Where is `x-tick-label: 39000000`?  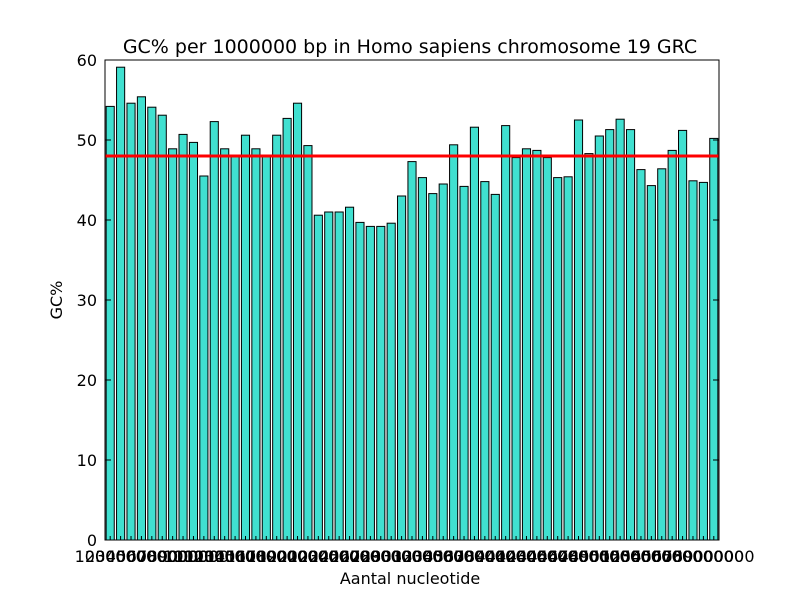 x-tick-label: 39000000 is located at coordinates (505, 556).